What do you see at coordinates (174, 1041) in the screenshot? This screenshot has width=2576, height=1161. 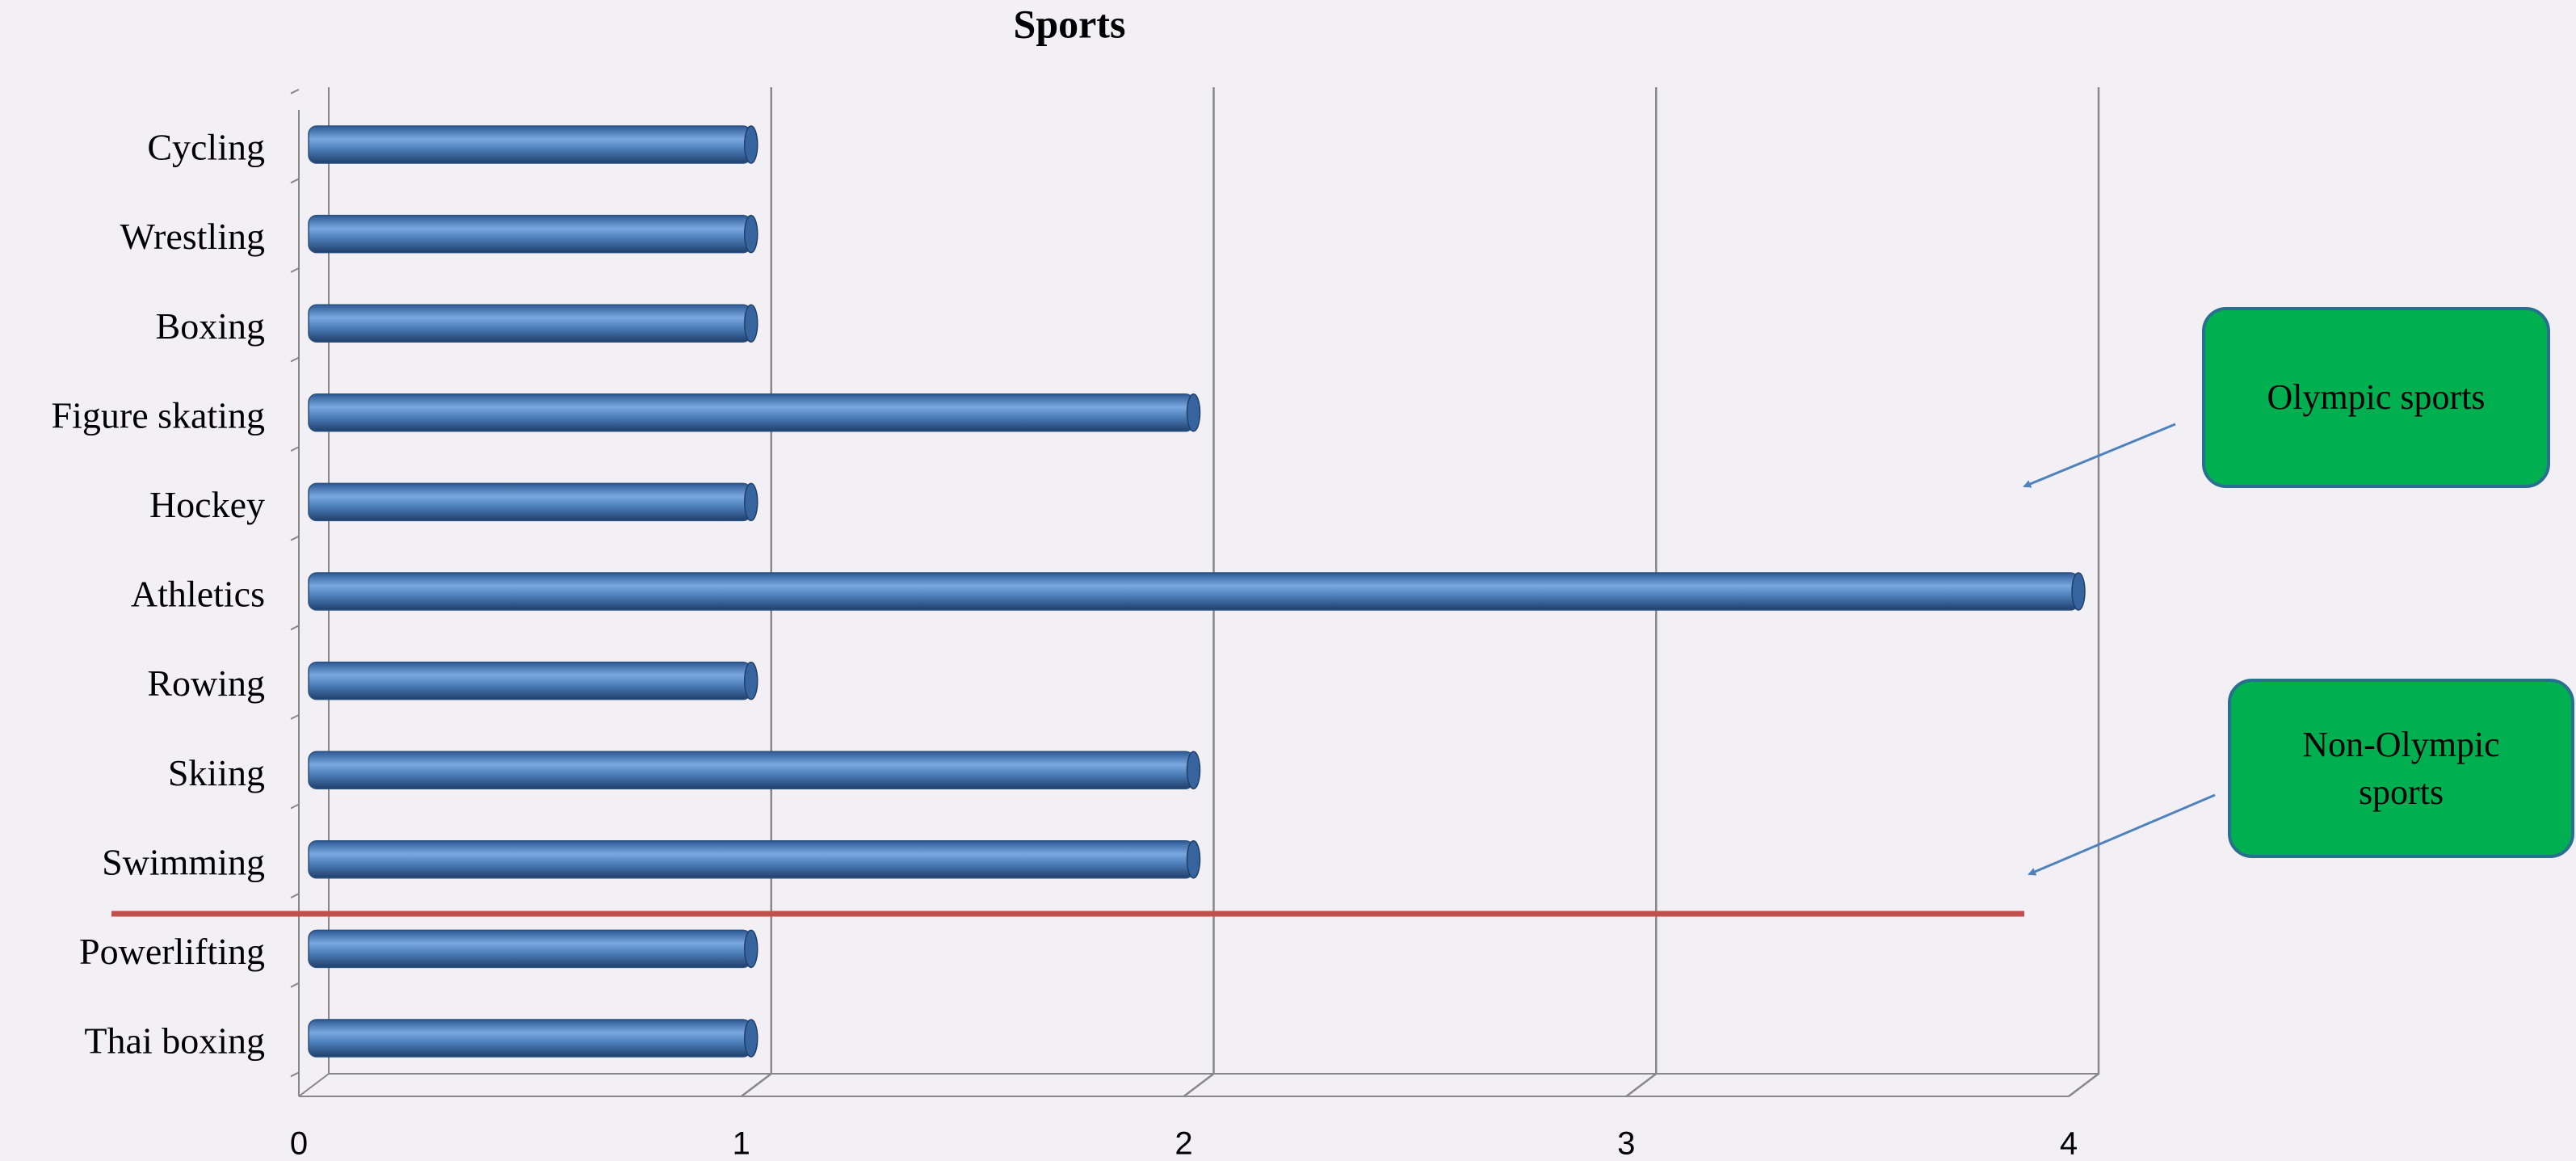 I see `y-tick-label: Thai boxing` at bounding box center [174, 1041].